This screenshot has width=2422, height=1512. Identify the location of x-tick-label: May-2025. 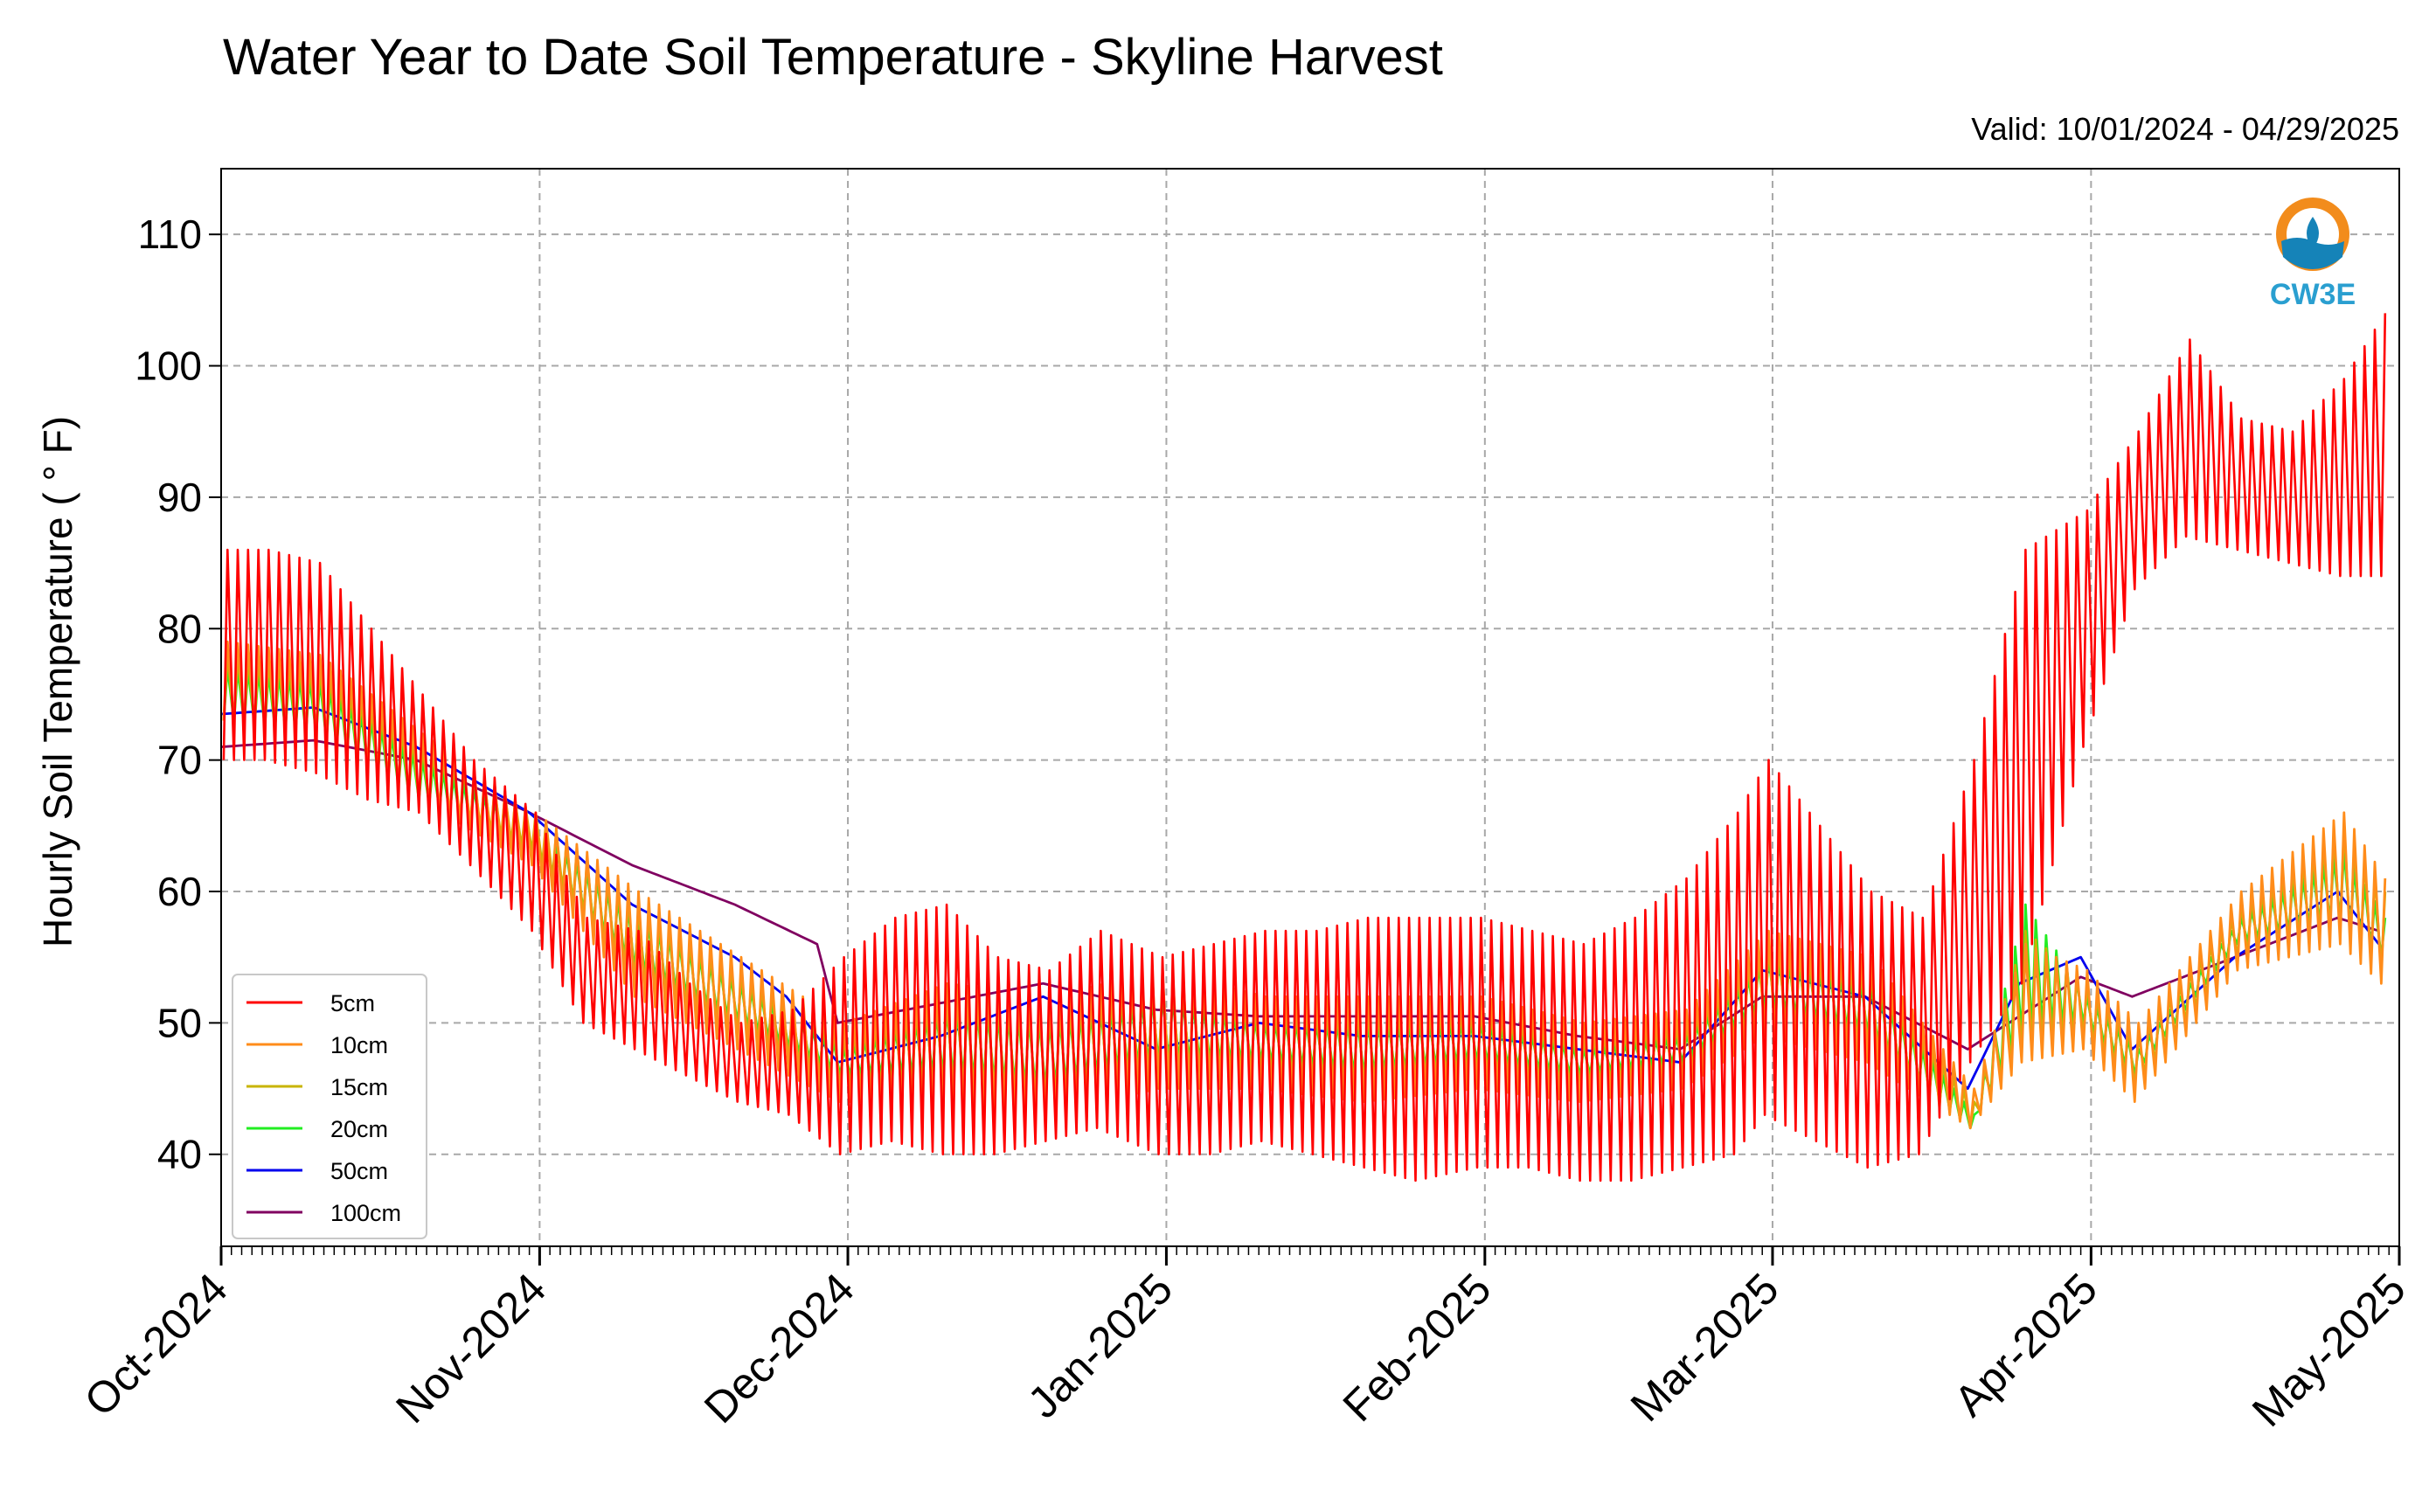
(2329, 1350).